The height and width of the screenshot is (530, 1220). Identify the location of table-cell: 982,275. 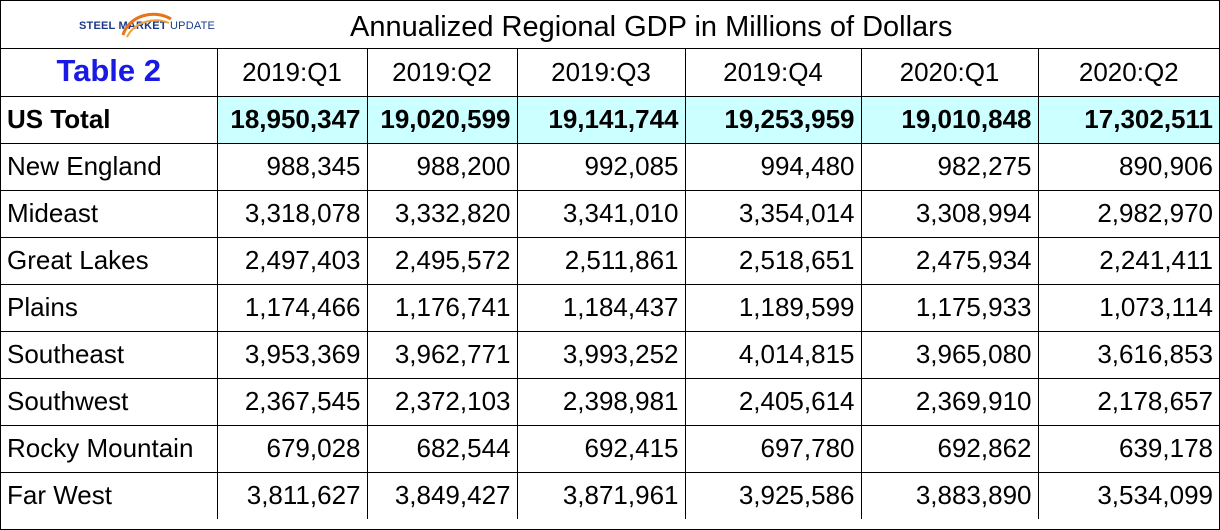
(949, 166).